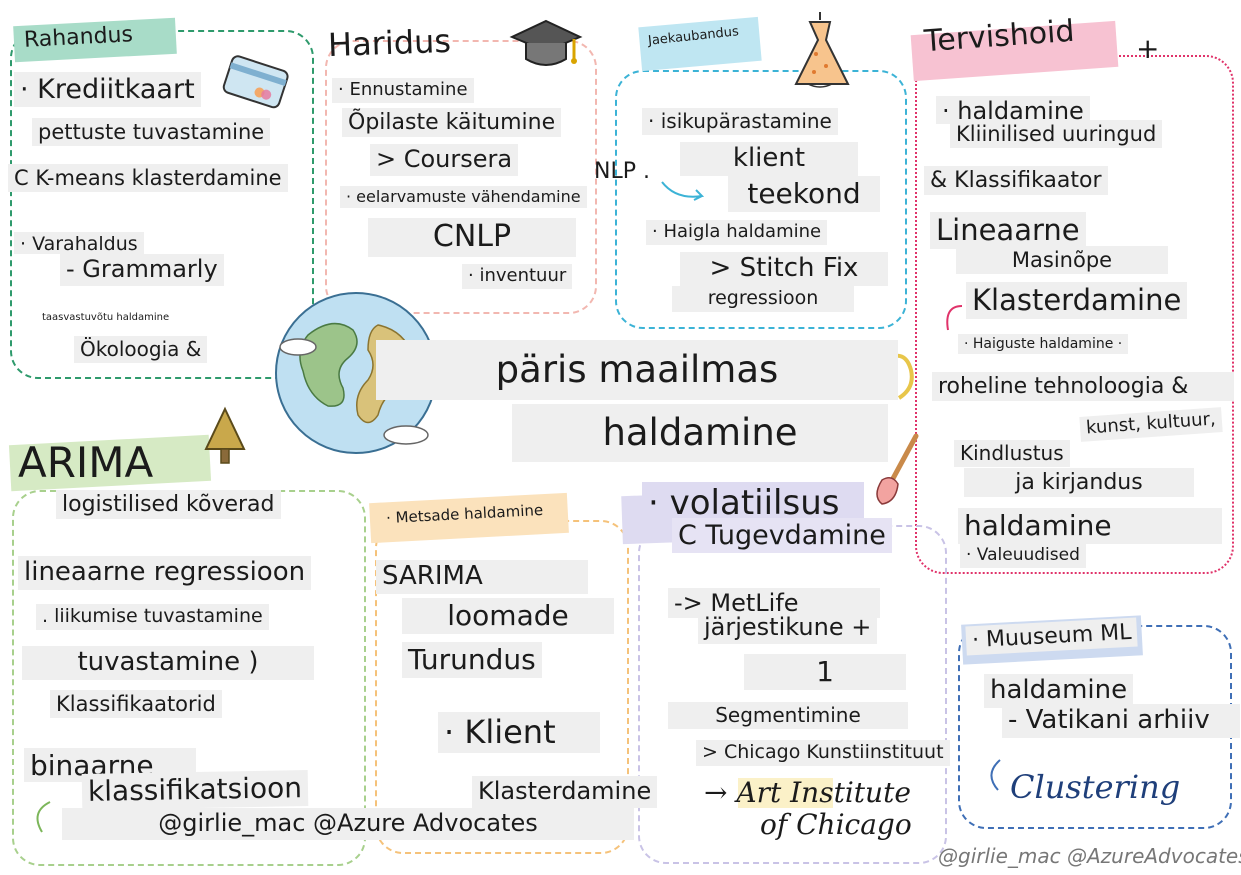  Describe the element at coordinates (1089, 856) in the screenshot. I see `author-credit: @girlie_mac @AzureAdvocates` at that location.